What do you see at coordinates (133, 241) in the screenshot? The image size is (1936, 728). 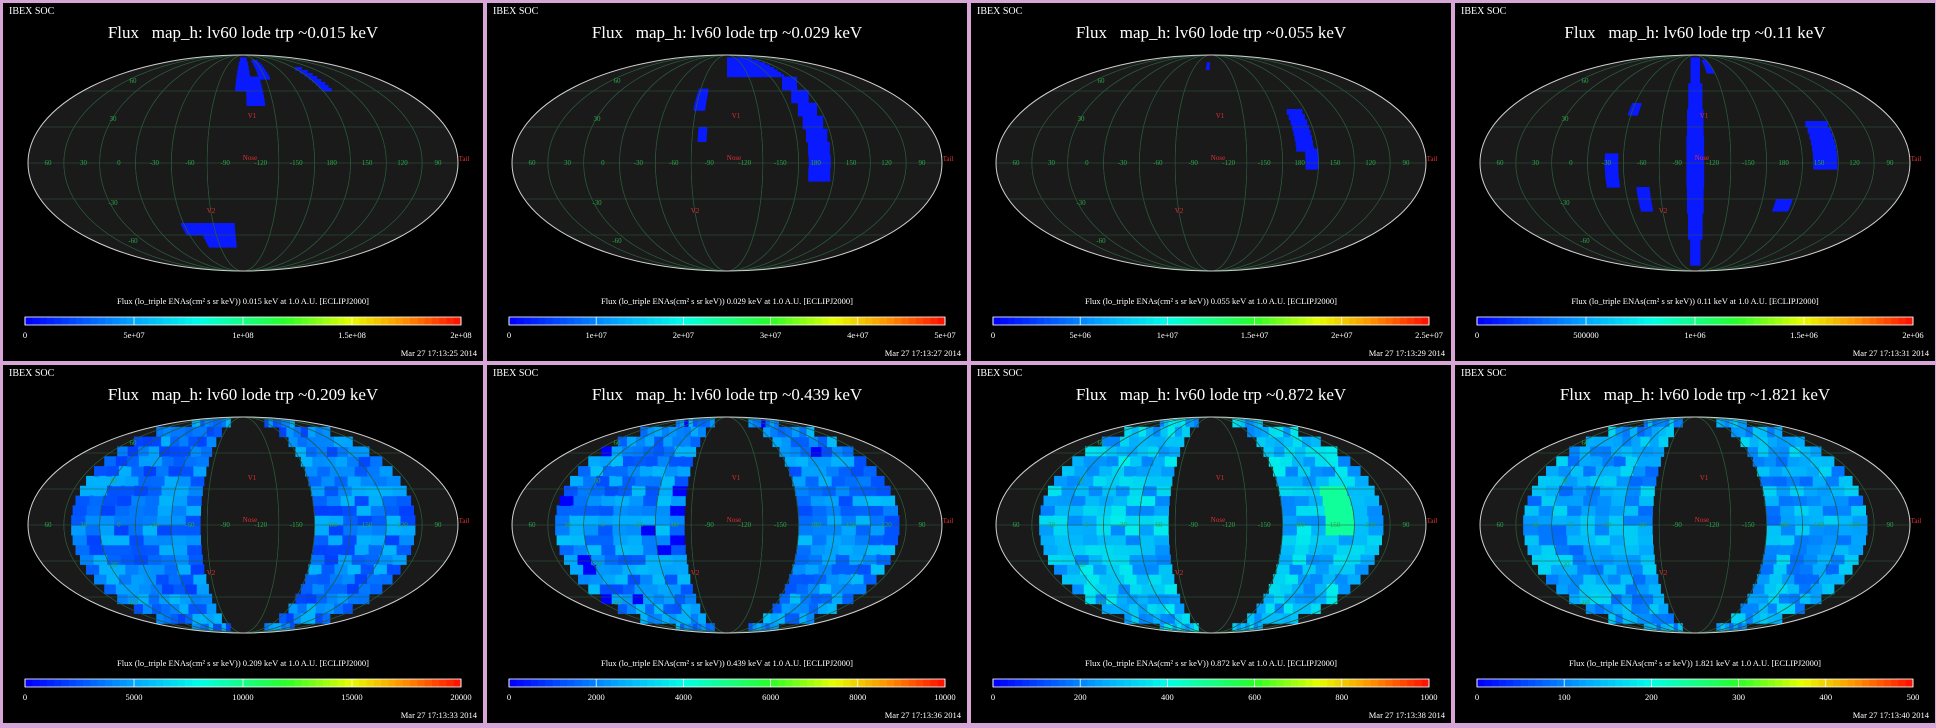 I see `latitude-label: -60` at bounding box center [133, 241].